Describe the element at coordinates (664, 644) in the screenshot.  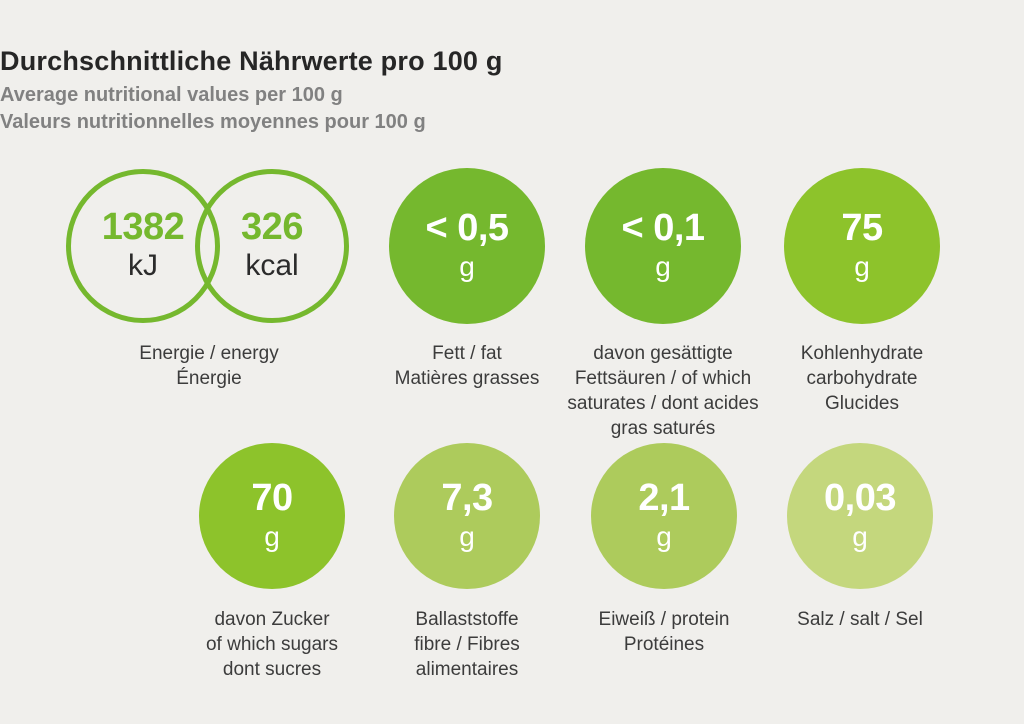
I see `protein-label-line: Protéines` at that location.